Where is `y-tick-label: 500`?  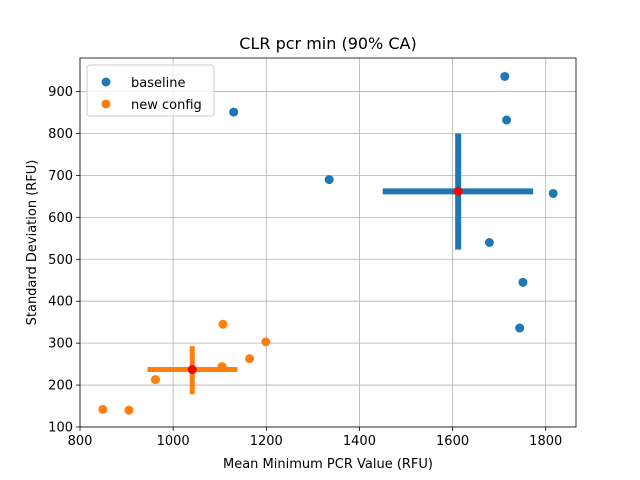 y-tick-label: 500 is located at coordinates (60, 260).